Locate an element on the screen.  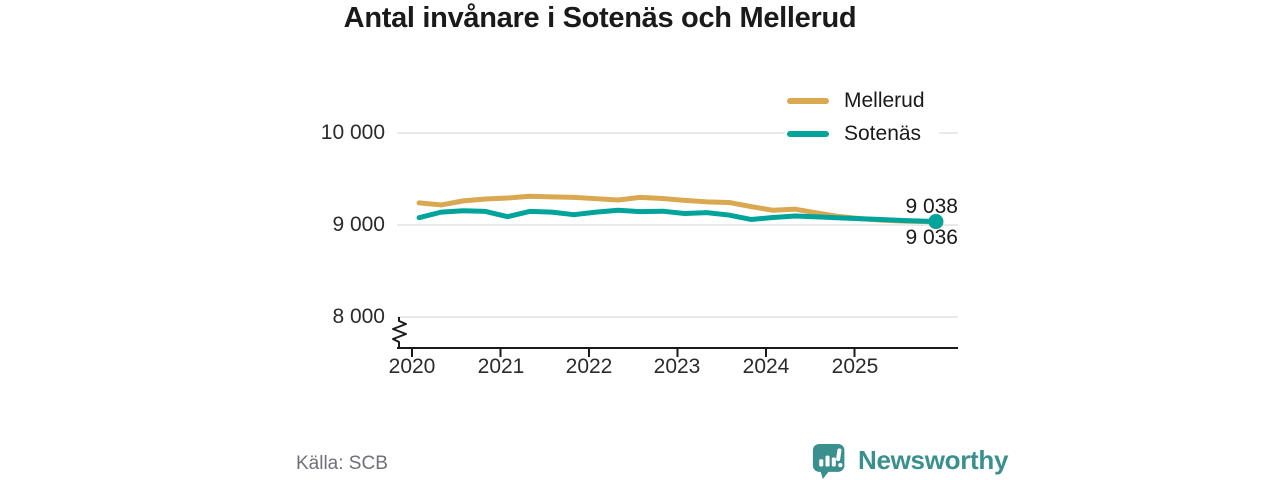
legend-item-mellerud: Mellerud is located at coordinates (856, 101).